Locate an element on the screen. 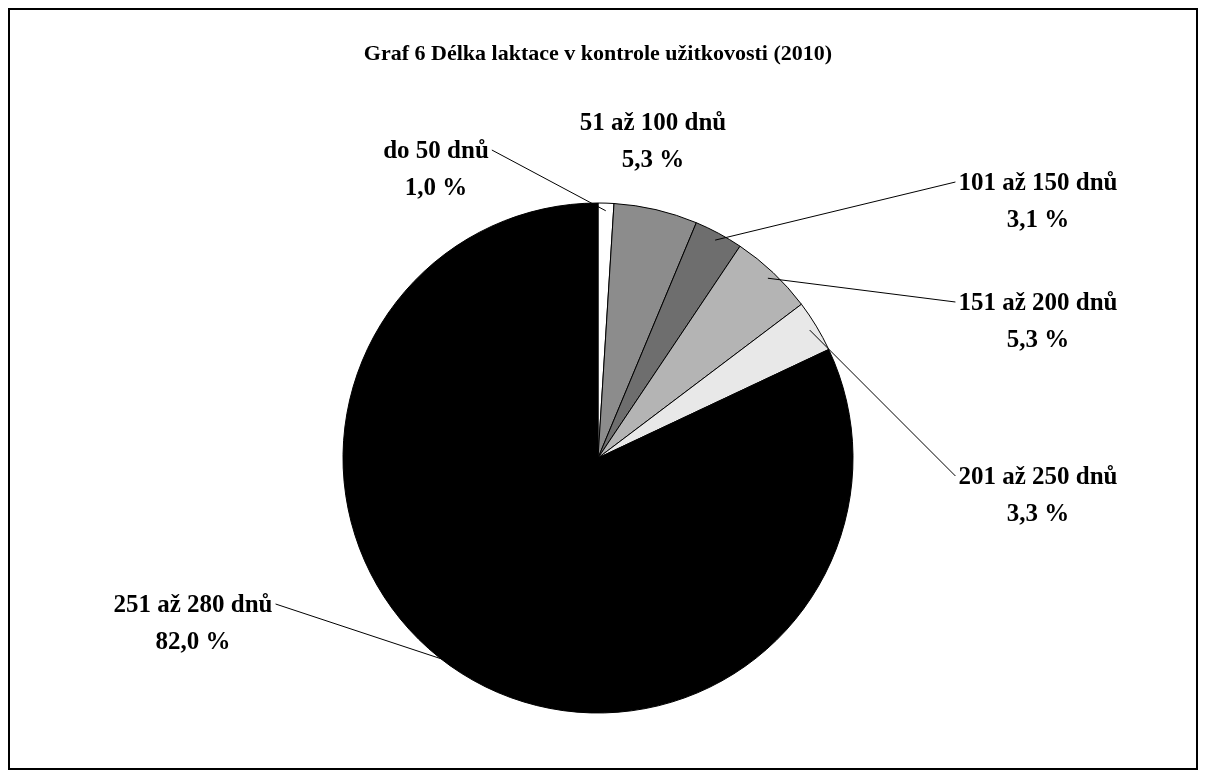 The height and width of the screenshot is (775, 1206). data-label: 3,3 % is located at coordinates (1038, 512).